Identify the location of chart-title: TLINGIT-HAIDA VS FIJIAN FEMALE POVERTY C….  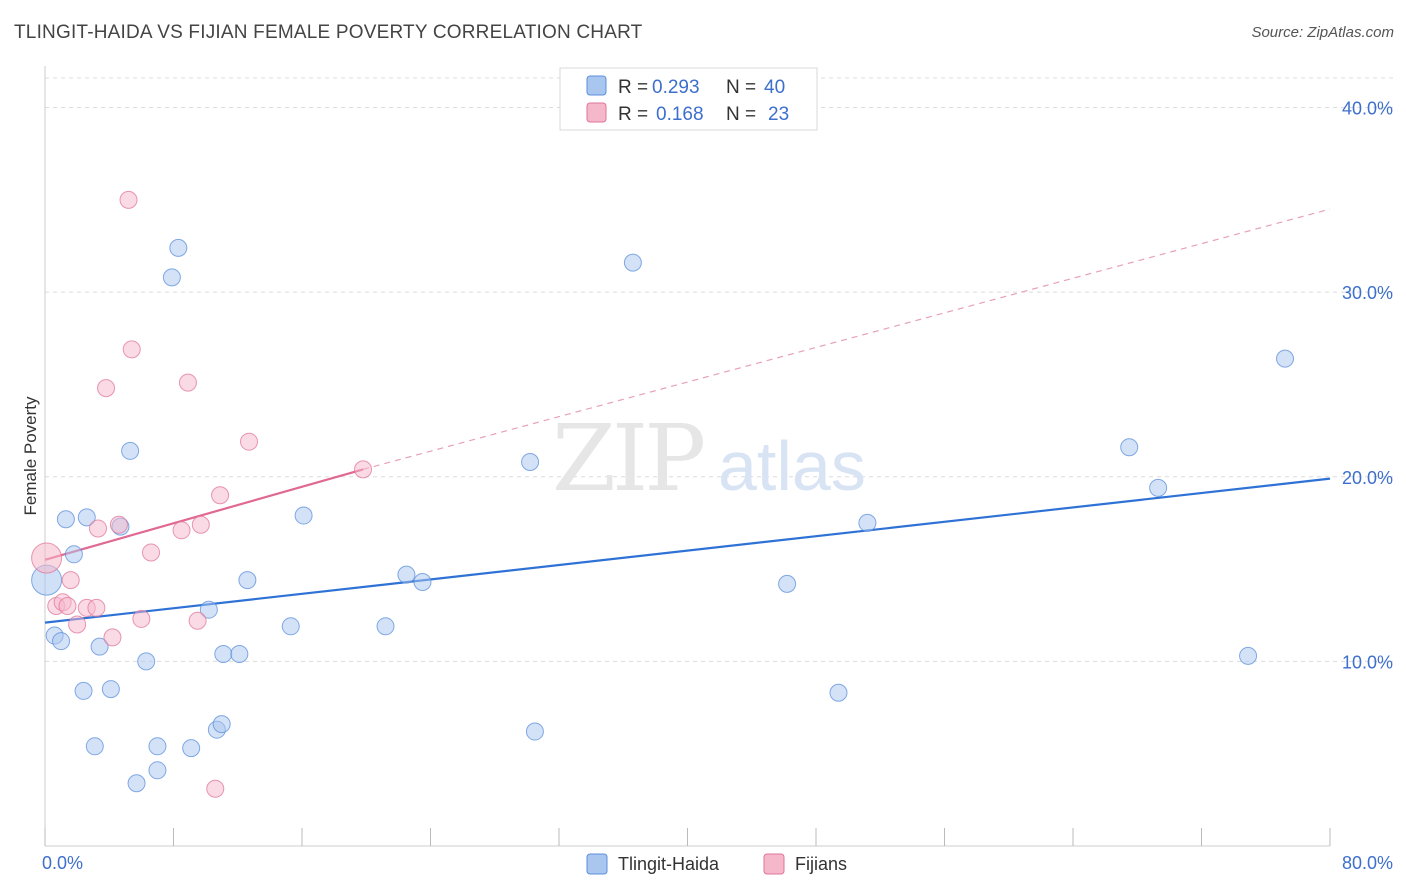
(328, 32).